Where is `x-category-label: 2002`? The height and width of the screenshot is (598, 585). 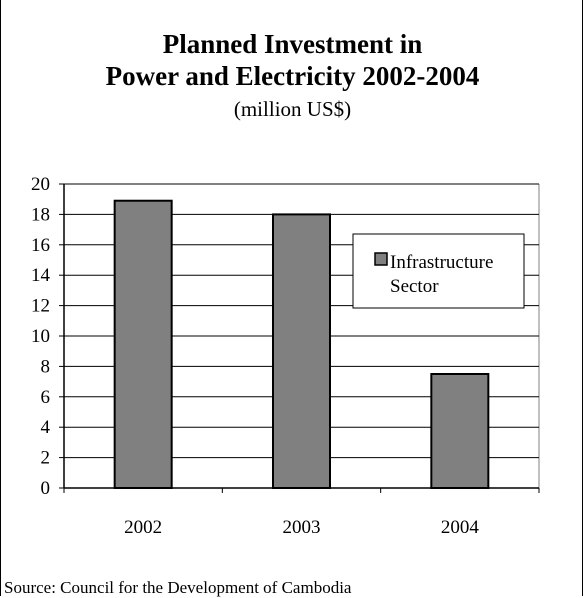
x-category-label: 2002 is located at coordinates (143, 527).